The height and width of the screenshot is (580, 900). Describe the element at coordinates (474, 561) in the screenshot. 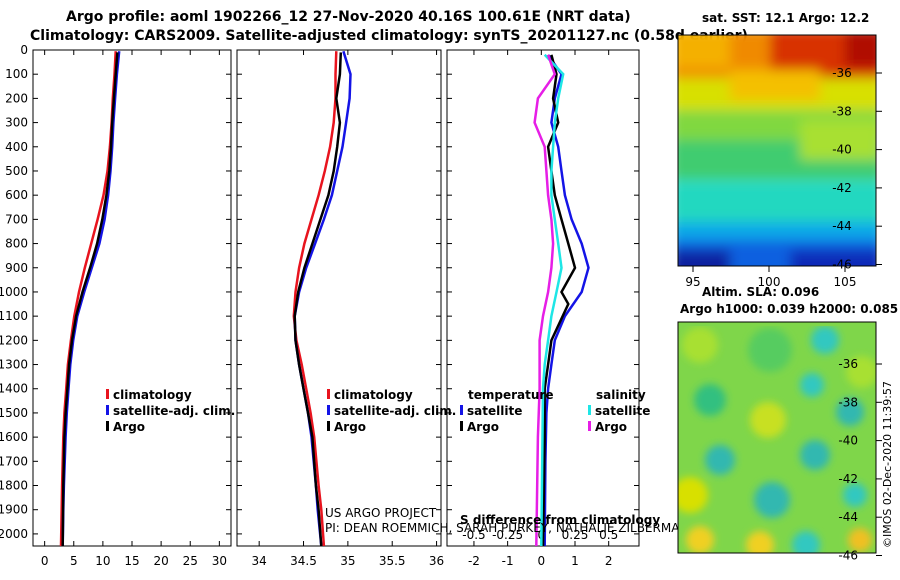

I see `difference-x-tick-label: -2` at that location.